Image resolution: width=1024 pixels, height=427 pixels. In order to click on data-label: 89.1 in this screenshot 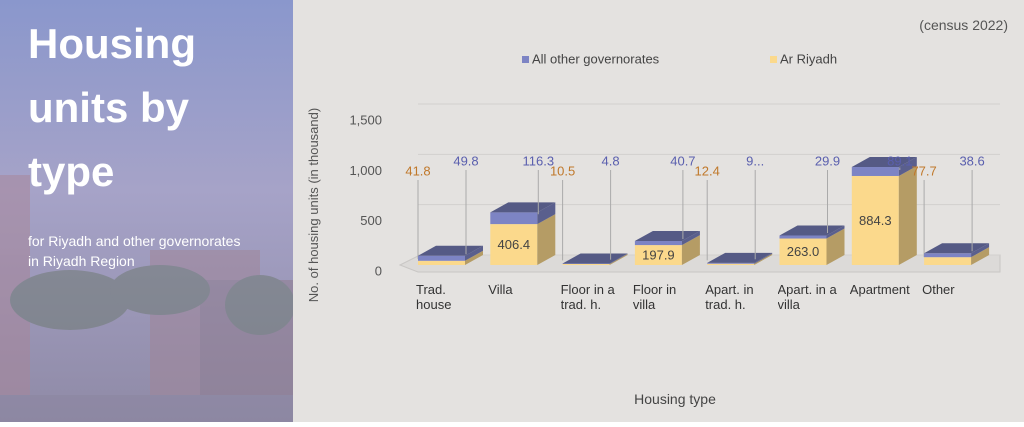, I will do `click(899, 160)`.